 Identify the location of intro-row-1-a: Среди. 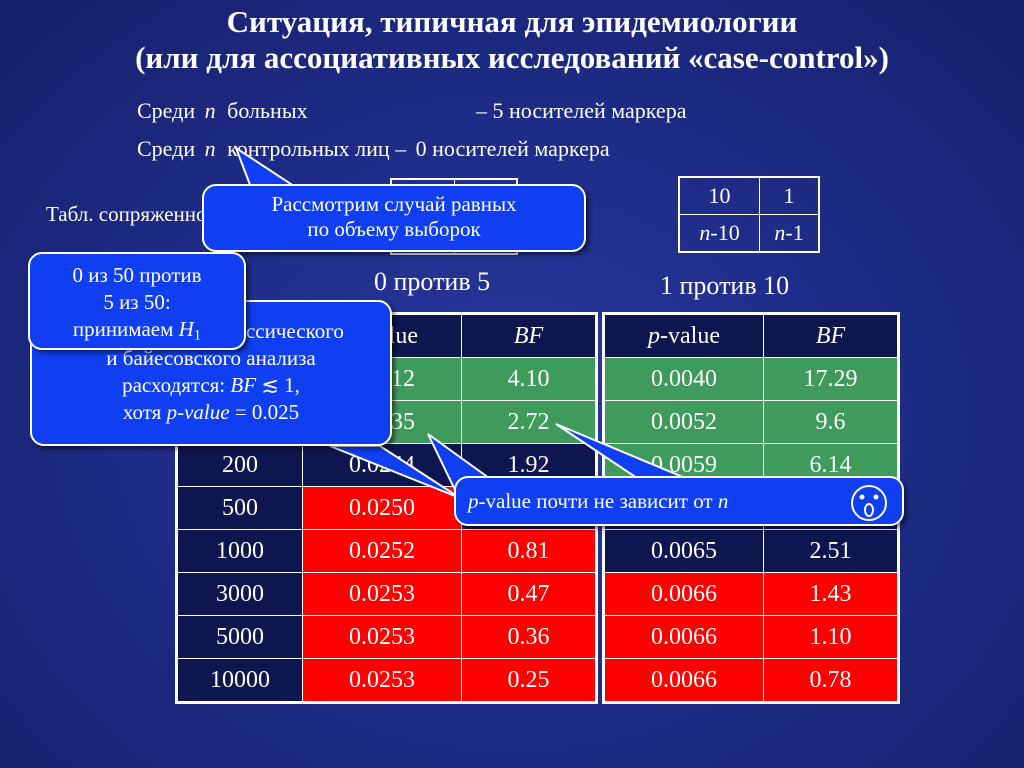
(166, 110).